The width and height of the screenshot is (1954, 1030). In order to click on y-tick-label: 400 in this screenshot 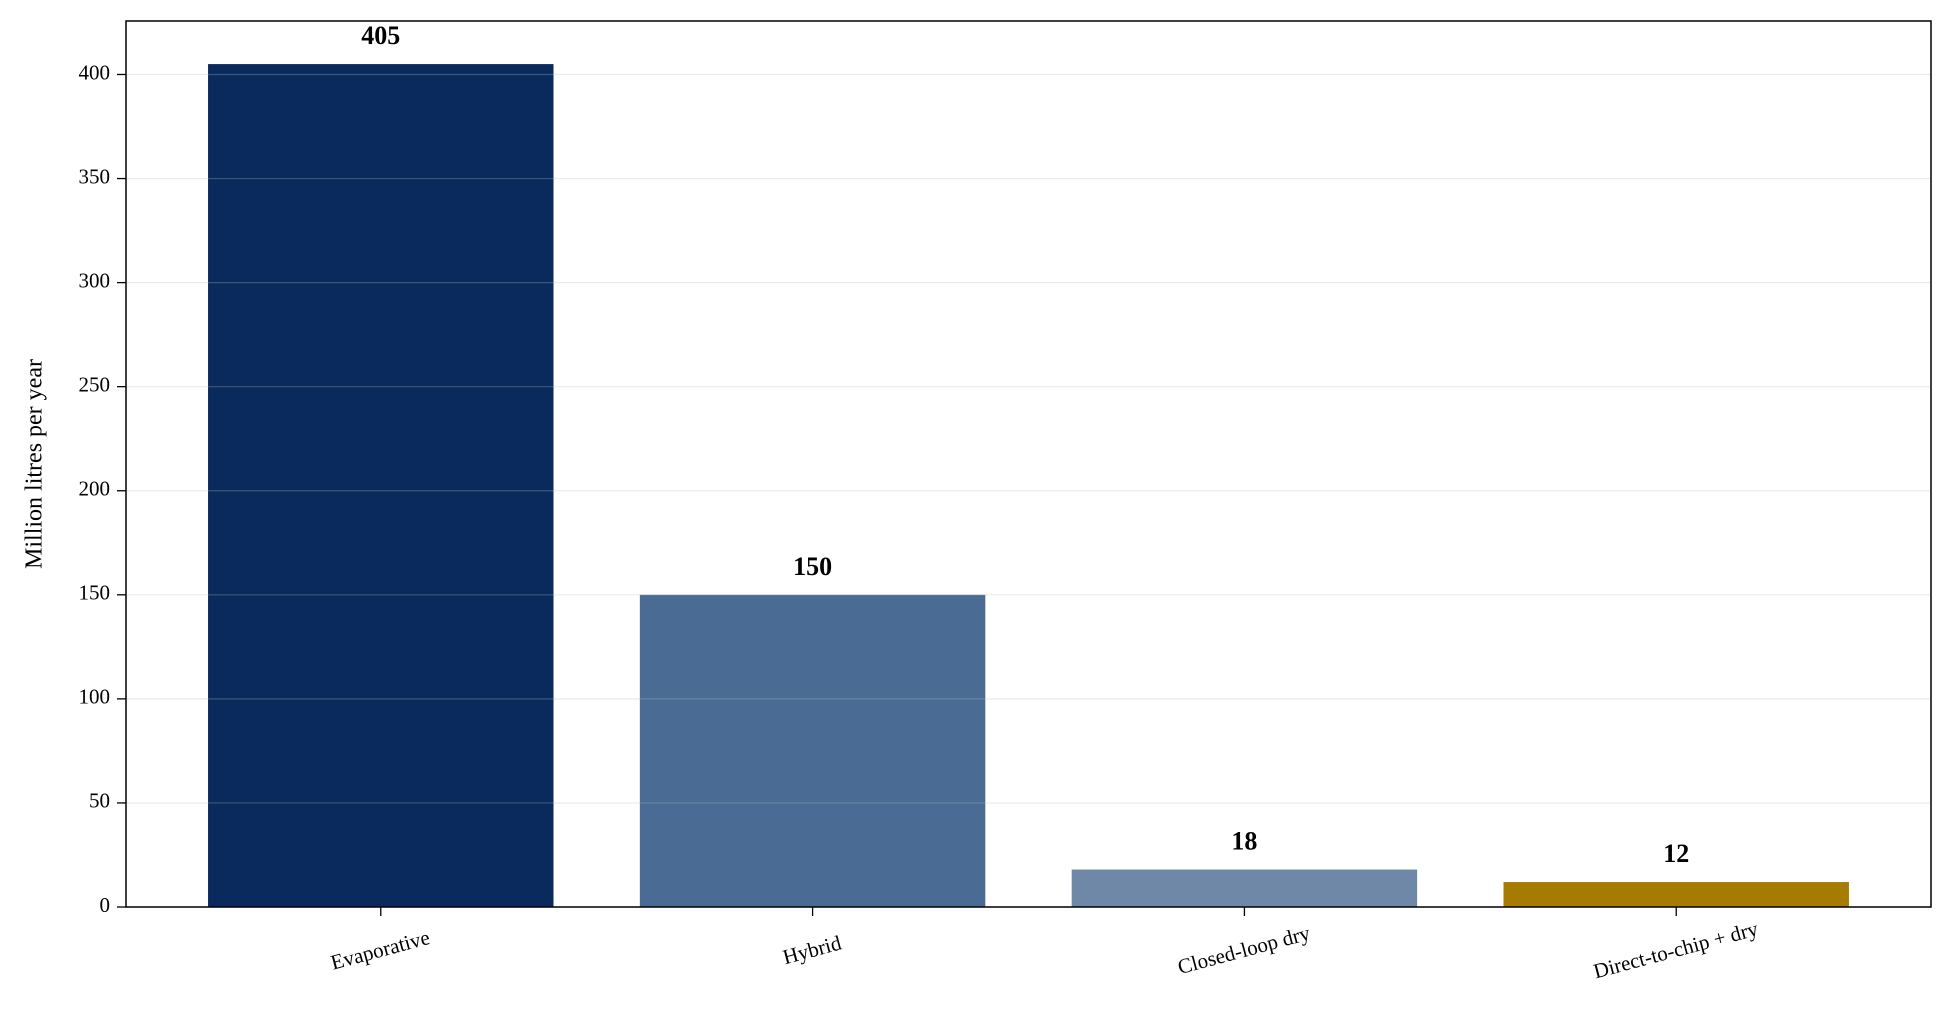, I will do `click(95, 72)`.